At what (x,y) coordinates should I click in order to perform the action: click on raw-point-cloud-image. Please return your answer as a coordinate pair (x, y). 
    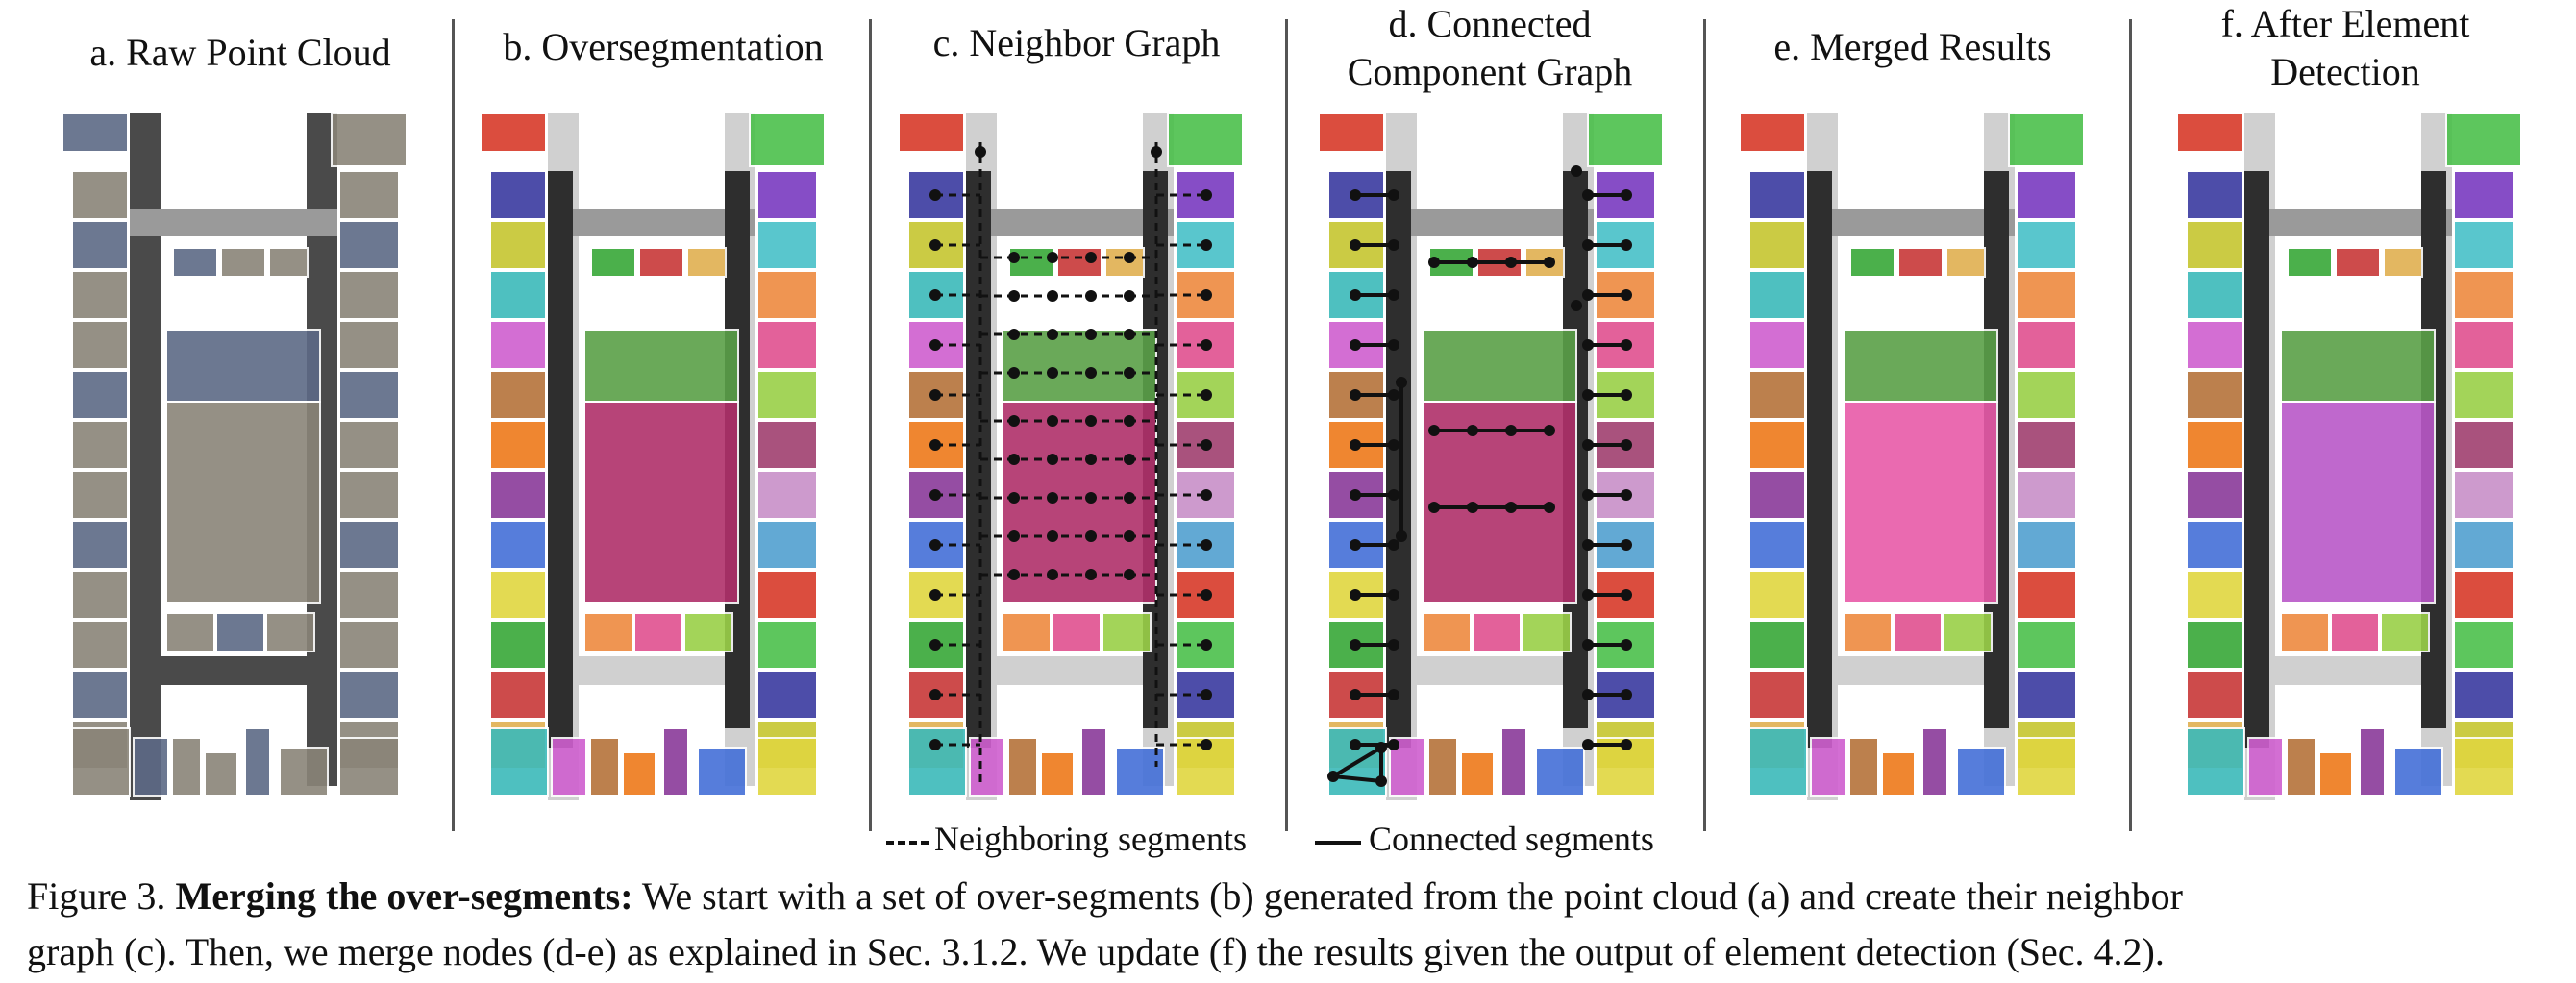
    Looking at the image, I should click on (235, 457).